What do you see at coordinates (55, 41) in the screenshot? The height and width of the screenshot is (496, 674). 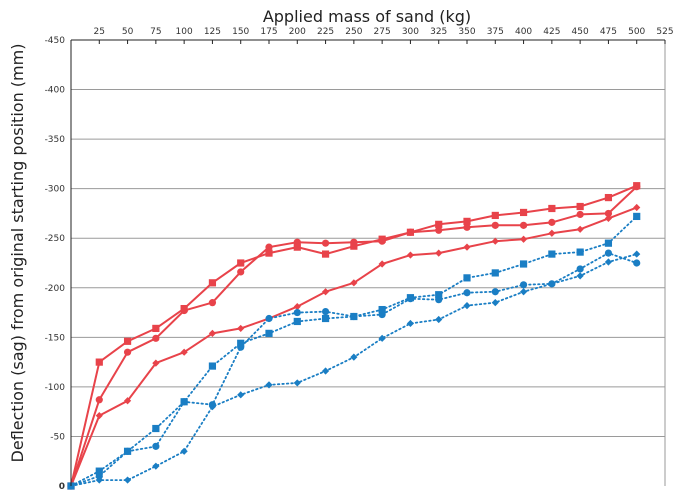 I see `y-tick-label: -450` at bounding box center [55, 41].